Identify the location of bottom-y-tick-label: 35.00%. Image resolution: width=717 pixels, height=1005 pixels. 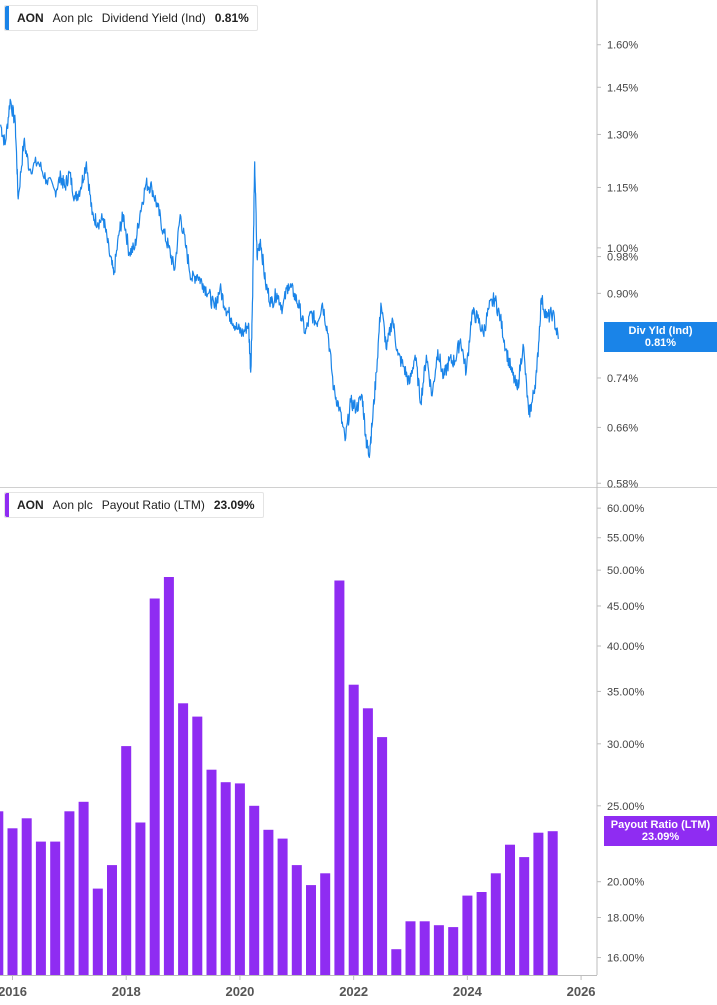
(626, 692).